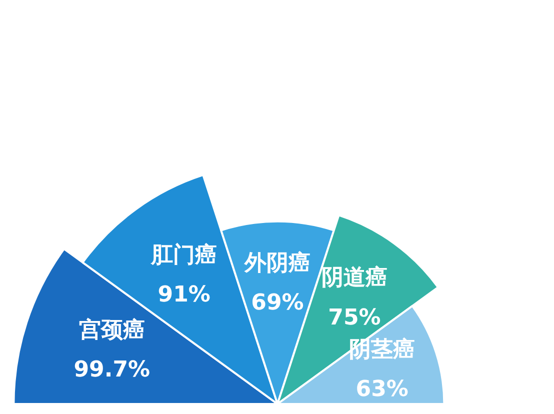 Image resolution: width=554 pixels, height=414 pixels. Describe the element at coordinates (277, 263) in the screenshot. I see `category-label: 外阴癌` at that location.